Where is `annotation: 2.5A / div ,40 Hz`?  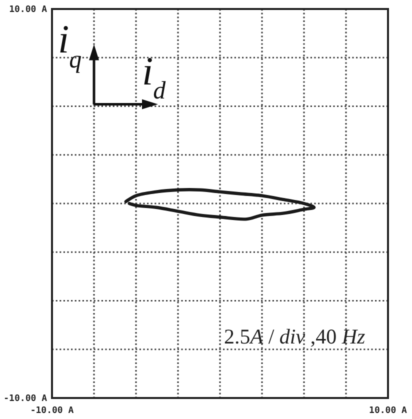 annotation: 2.5A / div ,40 Hz is located at coordinates (295, 336).